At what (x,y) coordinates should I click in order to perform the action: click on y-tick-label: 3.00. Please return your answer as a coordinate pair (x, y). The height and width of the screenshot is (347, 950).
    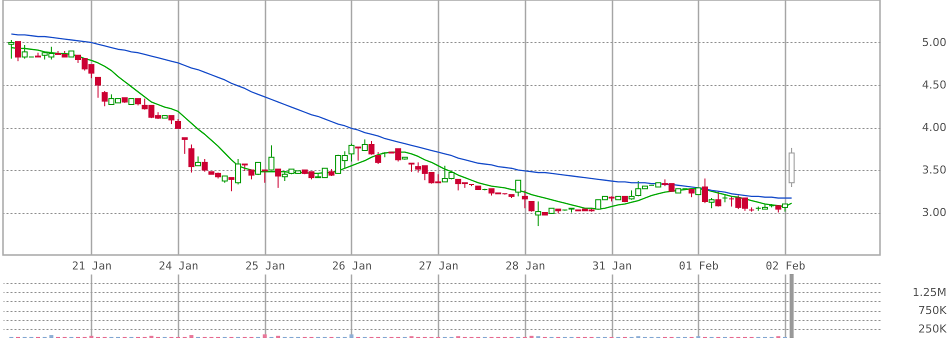
    Looking at the image, I should click on (934, 212).